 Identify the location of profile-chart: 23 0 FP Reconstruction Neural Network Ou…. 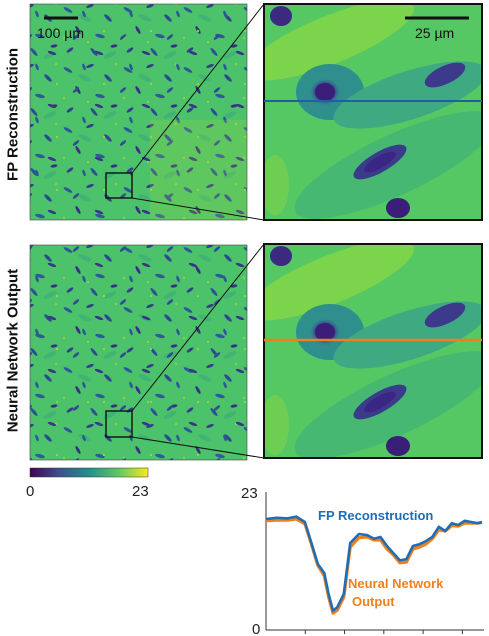
(362, 560).